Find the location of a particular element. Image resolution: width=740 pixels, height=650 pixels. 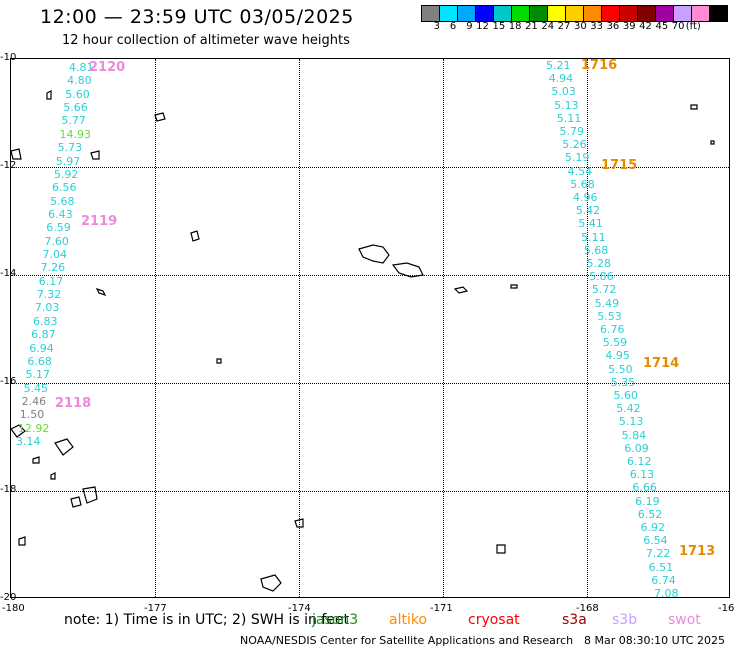

wave-height-value: 6.94 is located at coordinates (41, 348).